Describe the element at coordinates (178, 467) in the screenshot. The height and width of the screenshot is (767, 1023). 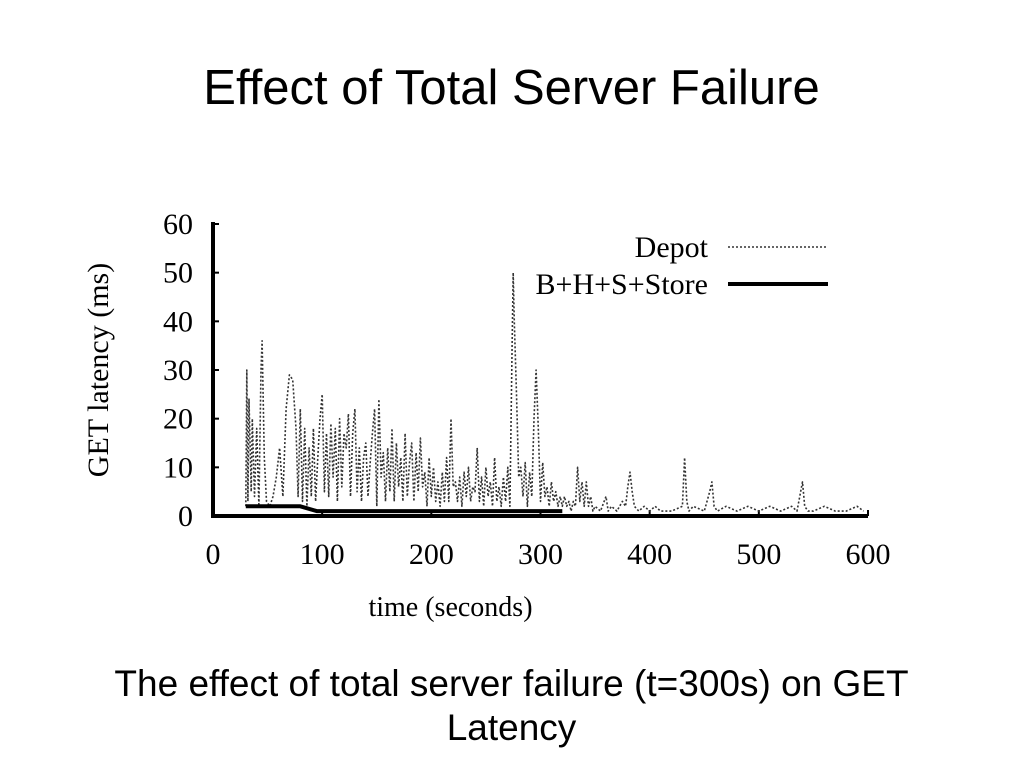
I see `y-tick-label: 10` at that location.